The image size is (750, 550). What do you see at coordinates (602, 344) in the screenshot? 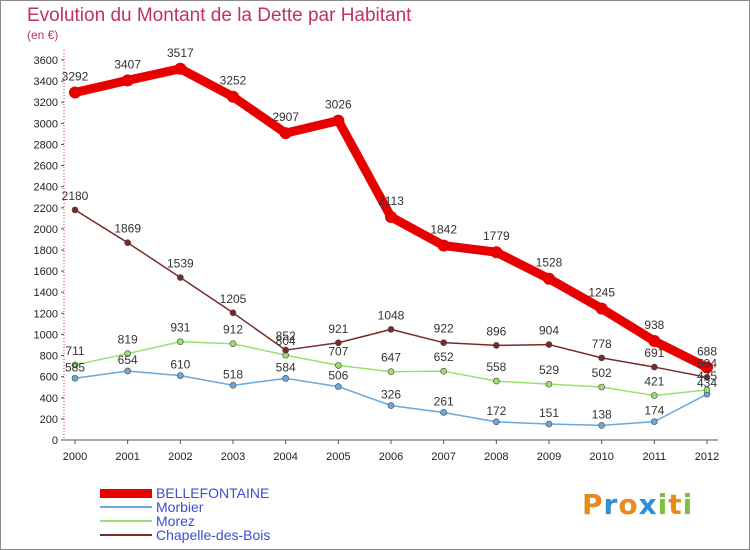
I see `data-label: 778` at bounding box center [602, 344].